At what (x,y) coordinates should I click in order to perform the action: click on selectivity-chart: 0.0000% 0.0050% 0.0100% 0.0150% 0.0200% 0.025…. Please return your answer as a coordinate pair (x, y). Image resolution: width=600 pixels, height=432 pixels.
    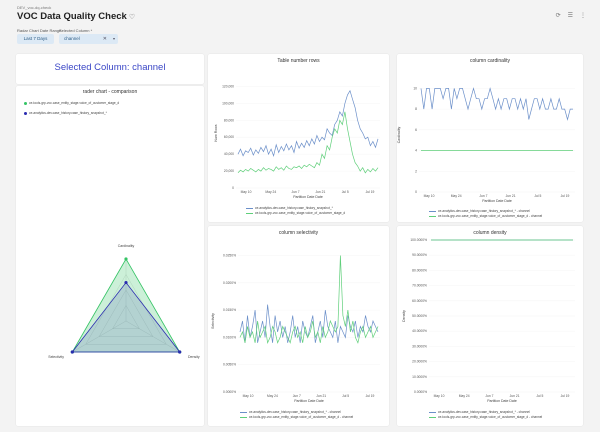
    Looking at the image, I should click on (295, 328).